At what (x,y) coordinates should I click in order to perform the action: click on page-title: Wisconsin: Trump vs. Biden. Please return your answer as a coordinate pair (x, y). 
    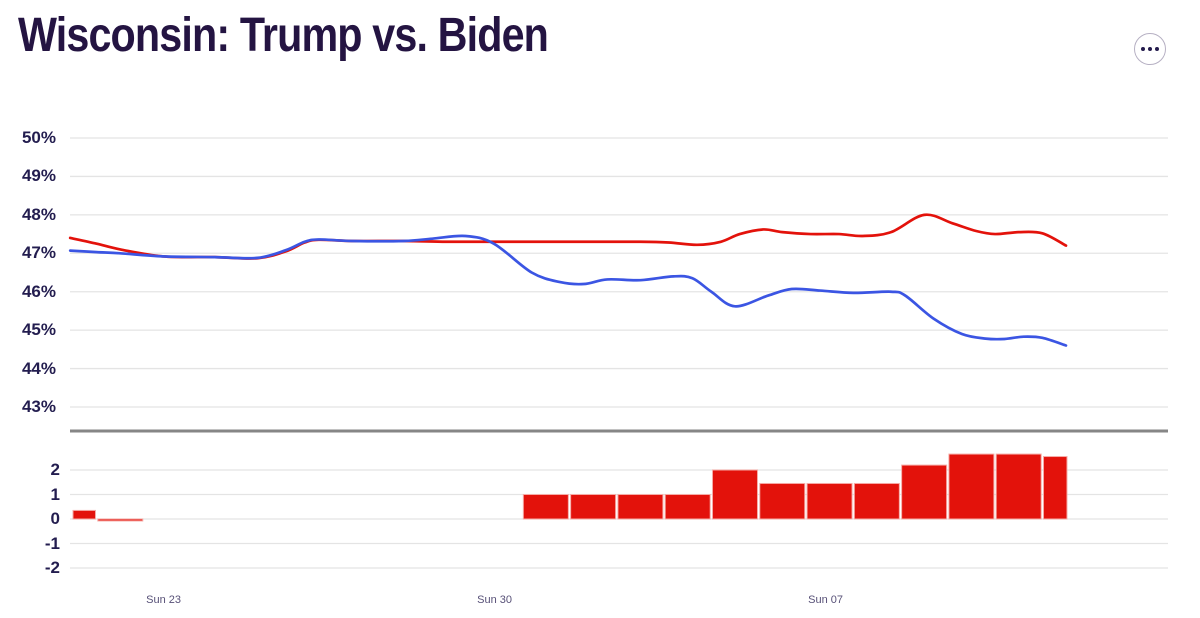
    Looking at the image, I should click on (283, 35).